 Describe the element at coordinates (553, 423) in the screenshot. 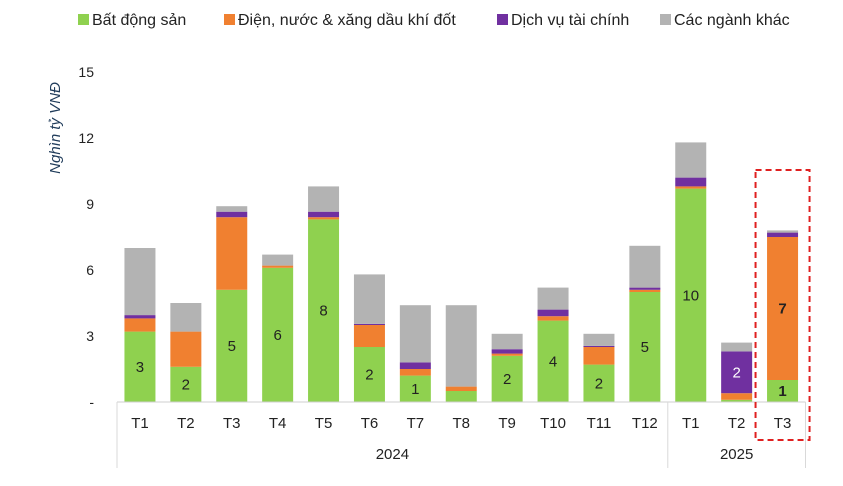

I see `x-tick-label: T10` at that location.